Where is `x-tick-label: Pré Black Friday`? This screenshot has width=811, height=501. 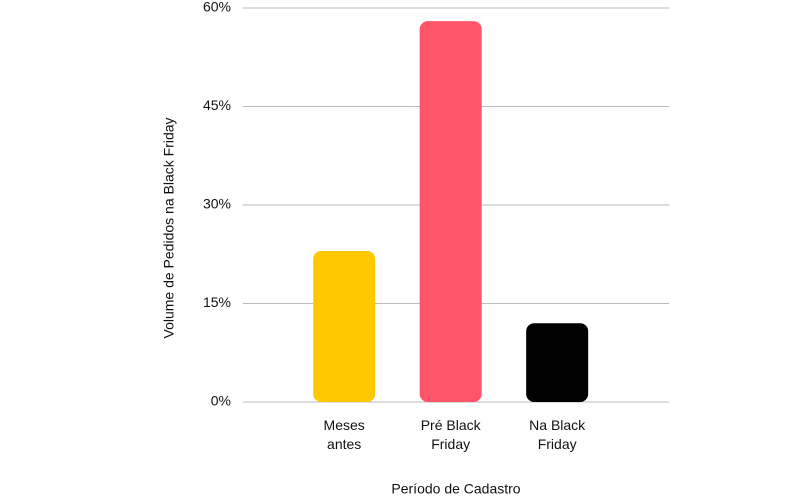
x-tick-label: Pré Black Friday is located at coordinates (451, 434).